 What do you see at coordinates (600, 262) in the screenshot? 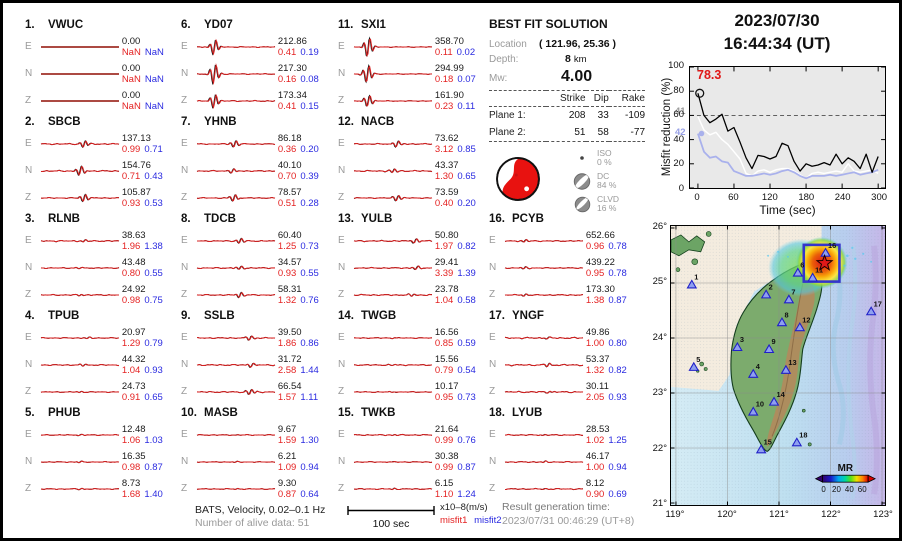
I see `peak-amplitude: 439.22` at bounding box center [600, 262].